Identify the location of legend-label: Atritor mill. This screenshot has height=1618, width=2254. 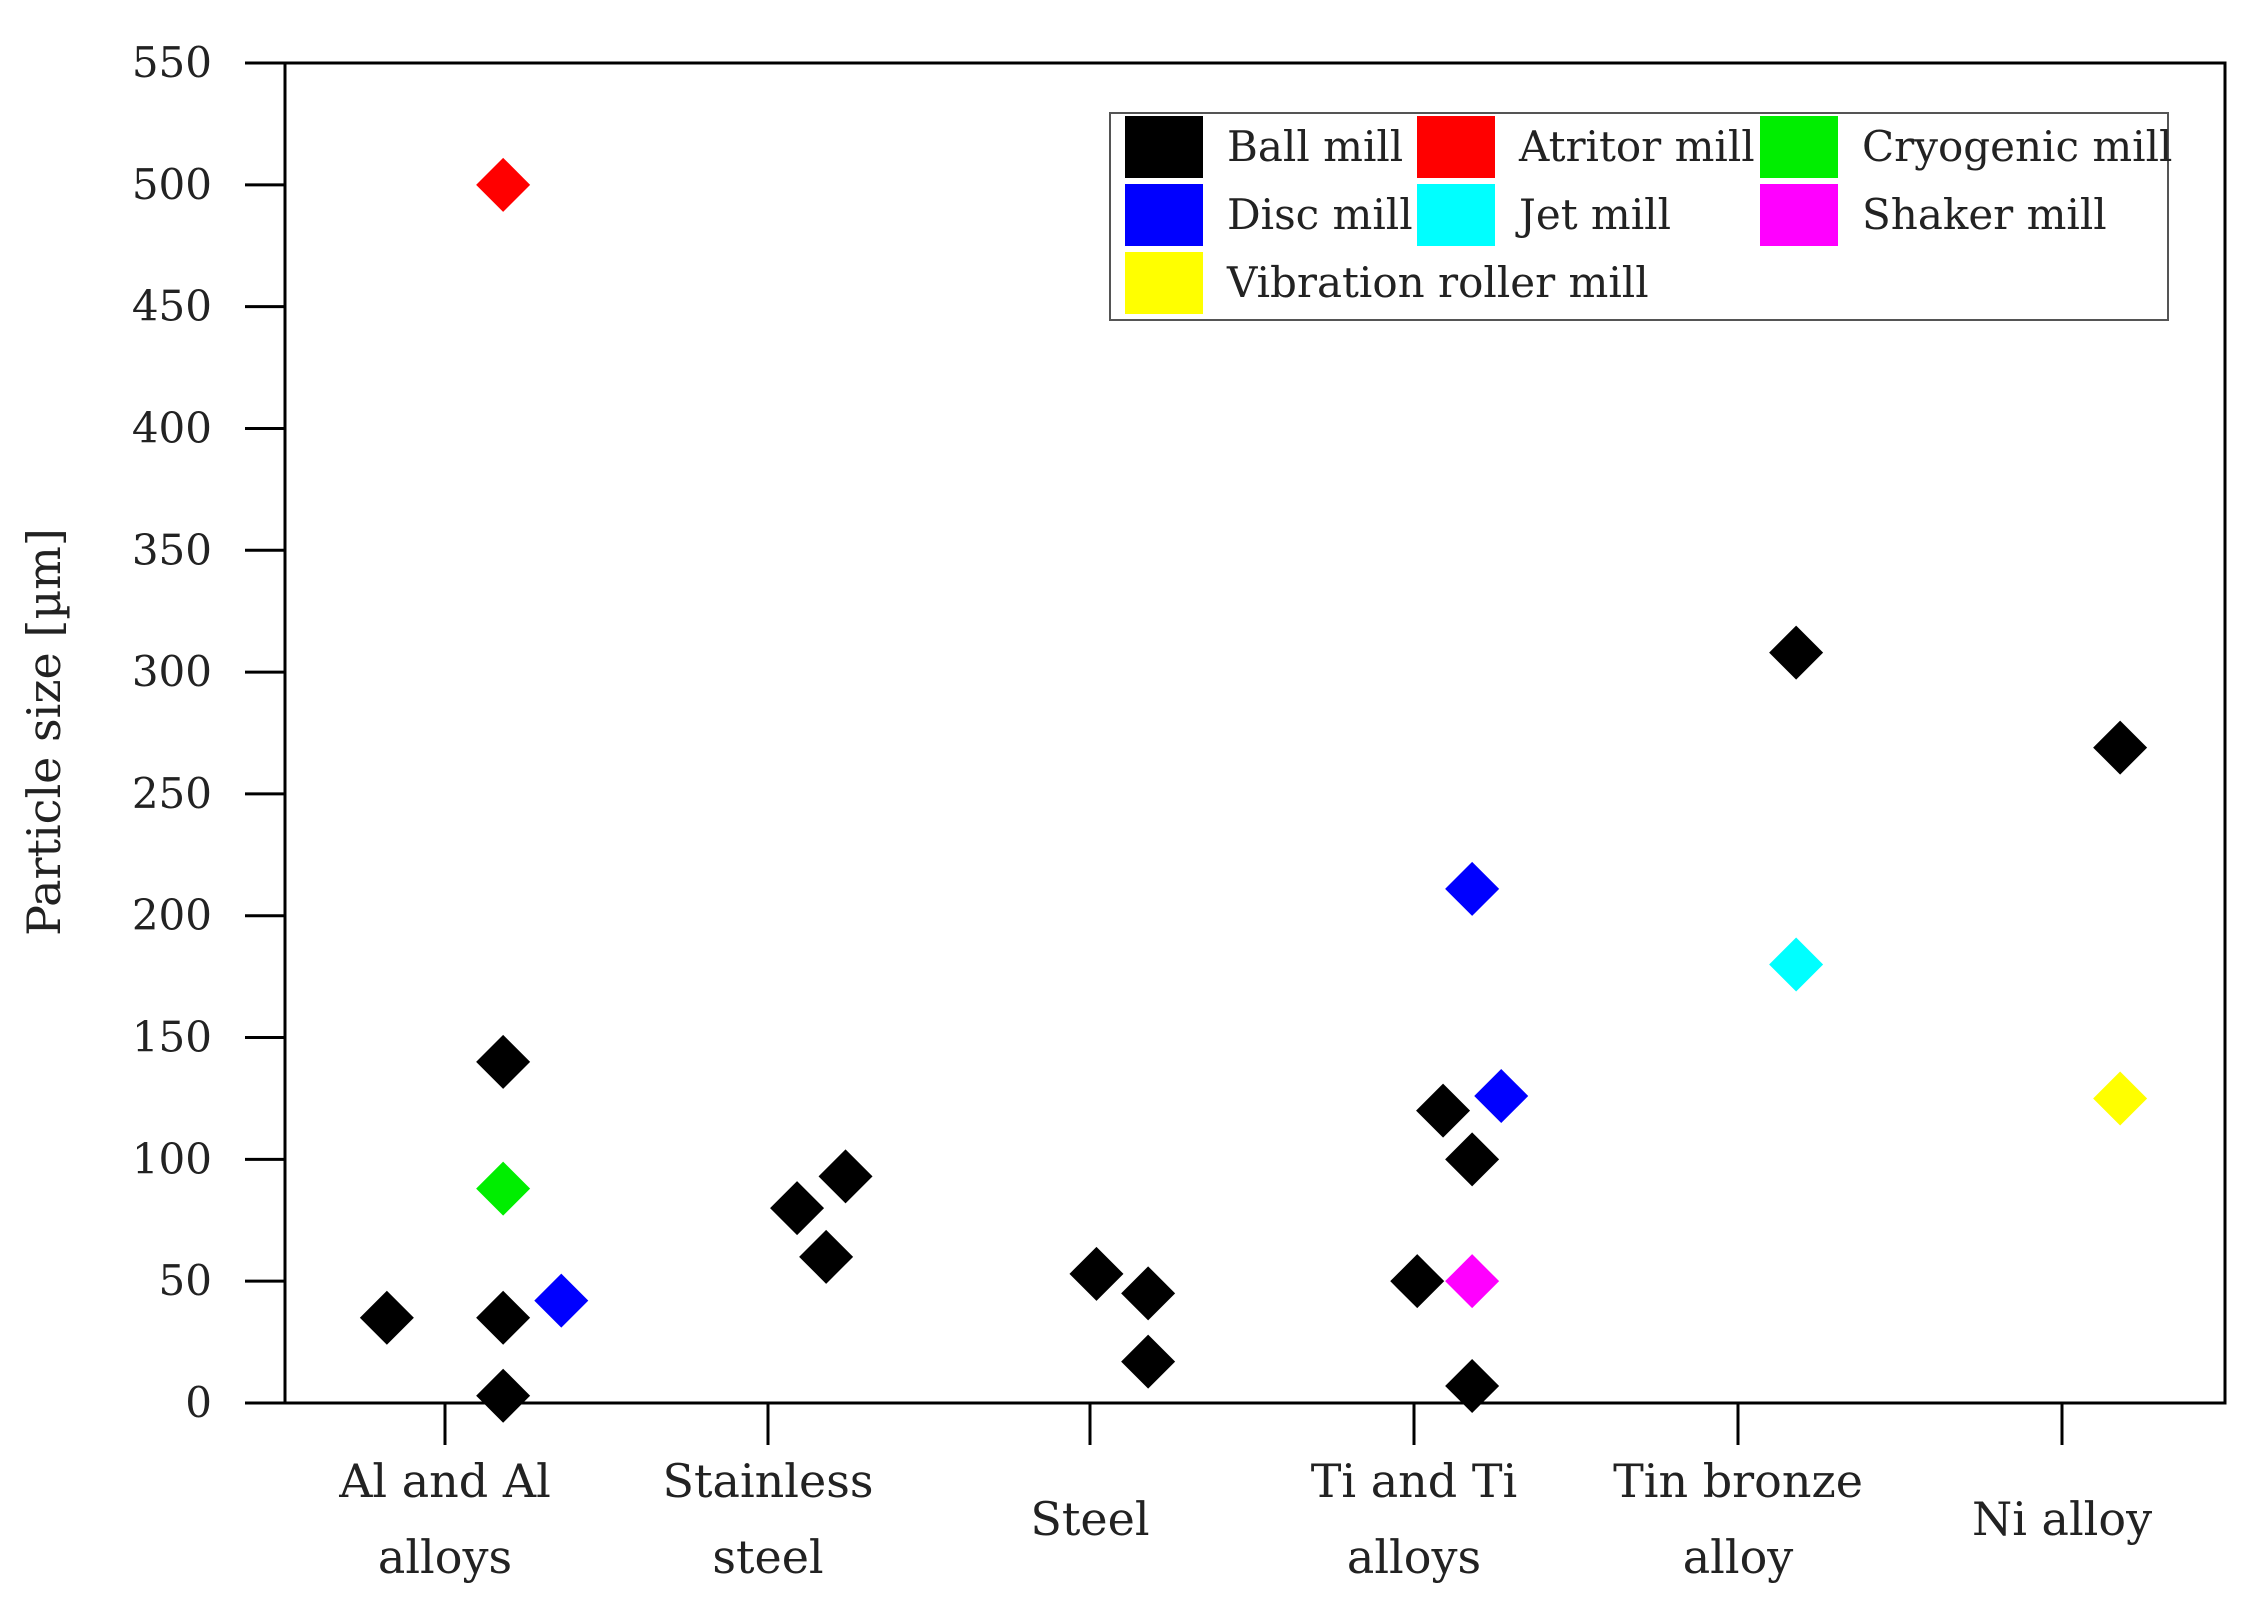
(1636, 146).